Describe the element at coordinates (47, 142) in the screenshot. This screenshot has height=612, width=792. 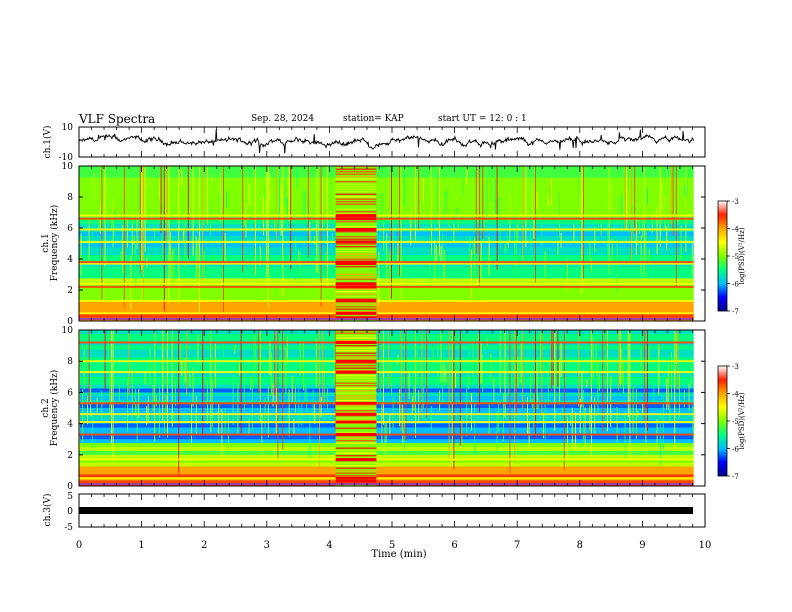
I see `ch1-voltage-ylabel: ch.1(V)` at that location.